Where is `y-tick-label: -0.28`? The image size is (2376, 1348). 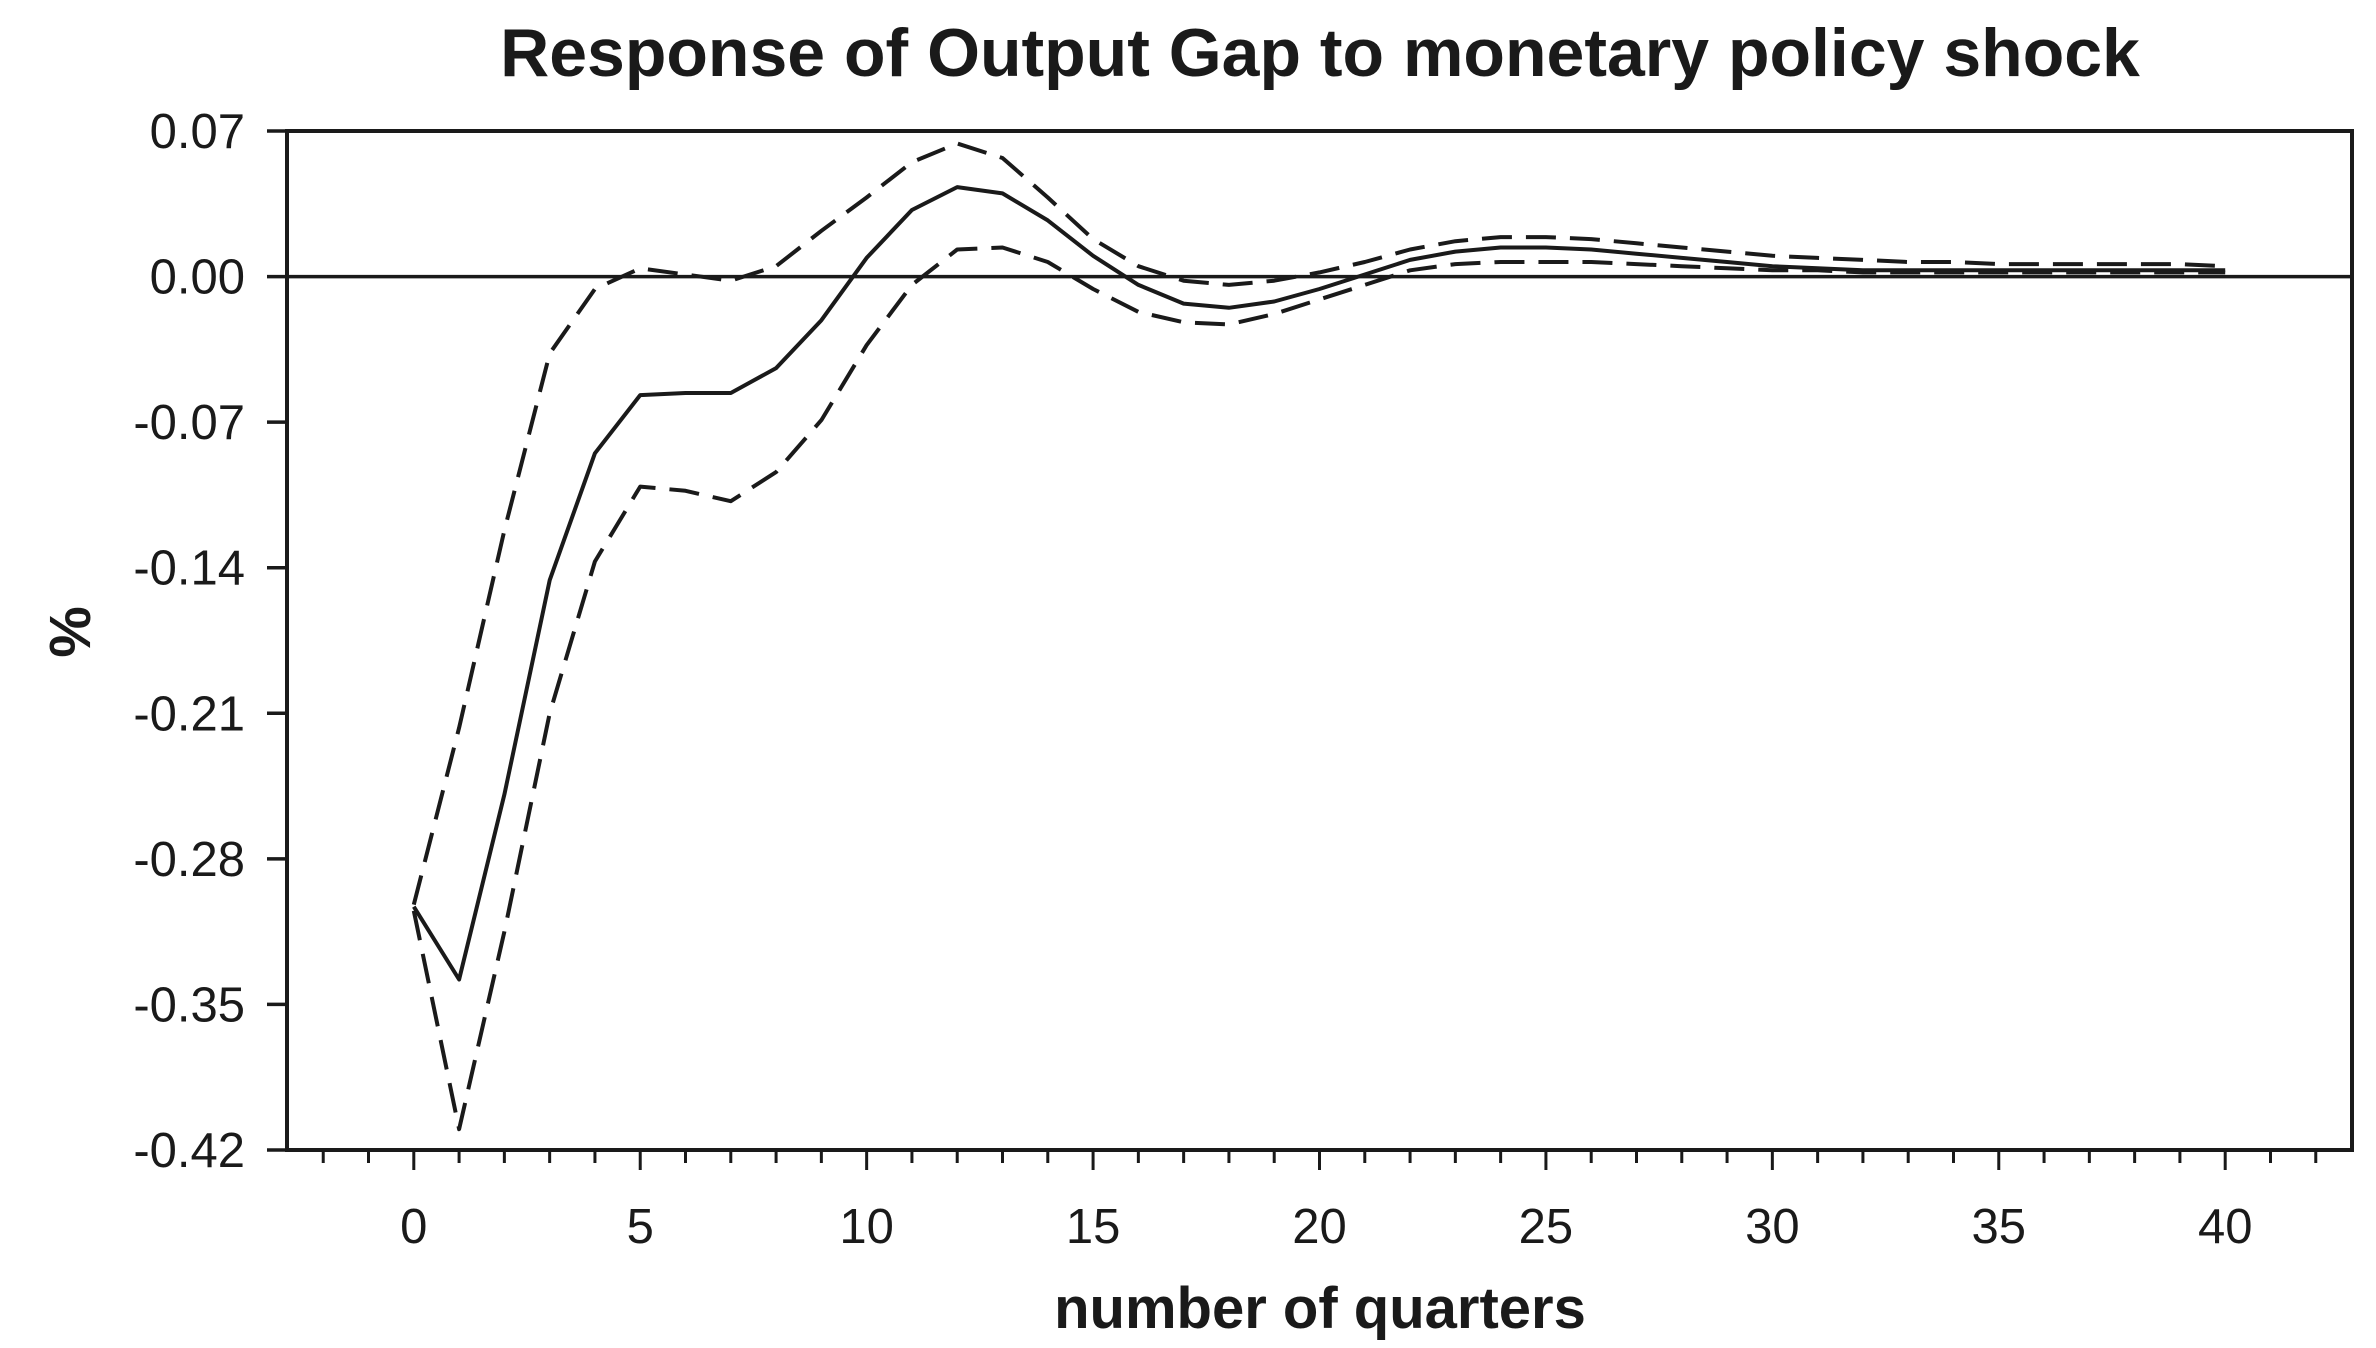
y-tick-label: -0.28 is located at coordinates (189, 860).